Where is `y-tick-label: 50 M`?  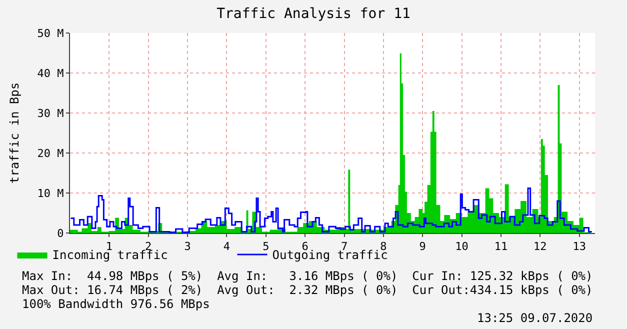
y-tick-label: 50 M is located at coordinates (50, 33).